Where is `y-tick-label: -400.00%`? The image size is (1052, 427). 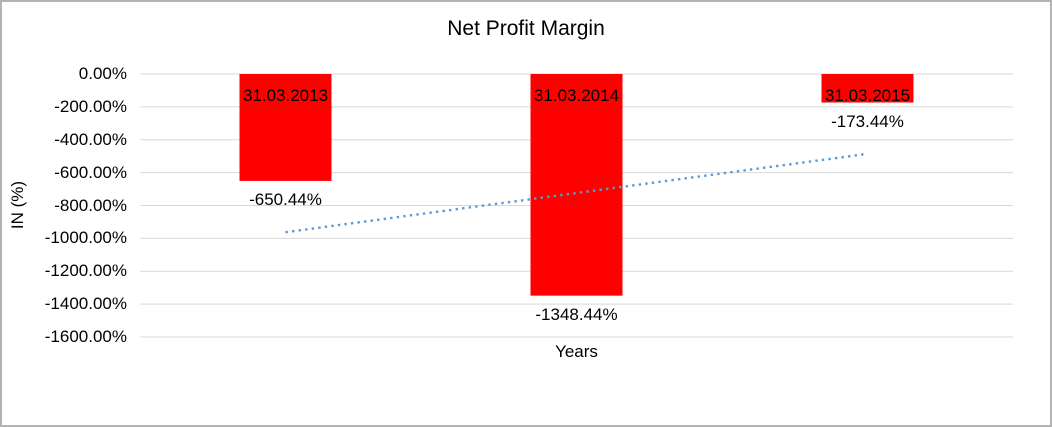 y-tick-label: -400.00% is located at coordinates (90, 139).